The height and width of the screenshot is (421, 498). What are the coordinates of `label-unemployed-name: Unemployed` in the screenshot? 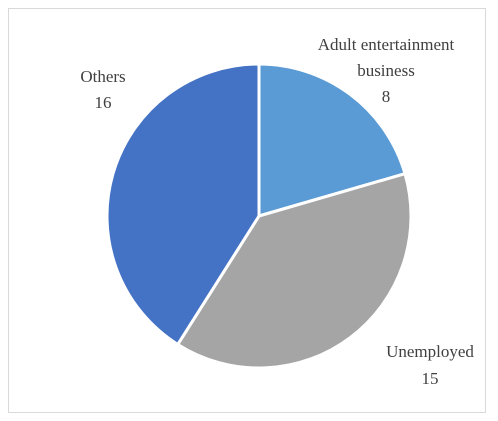 It's located at (430, 351).